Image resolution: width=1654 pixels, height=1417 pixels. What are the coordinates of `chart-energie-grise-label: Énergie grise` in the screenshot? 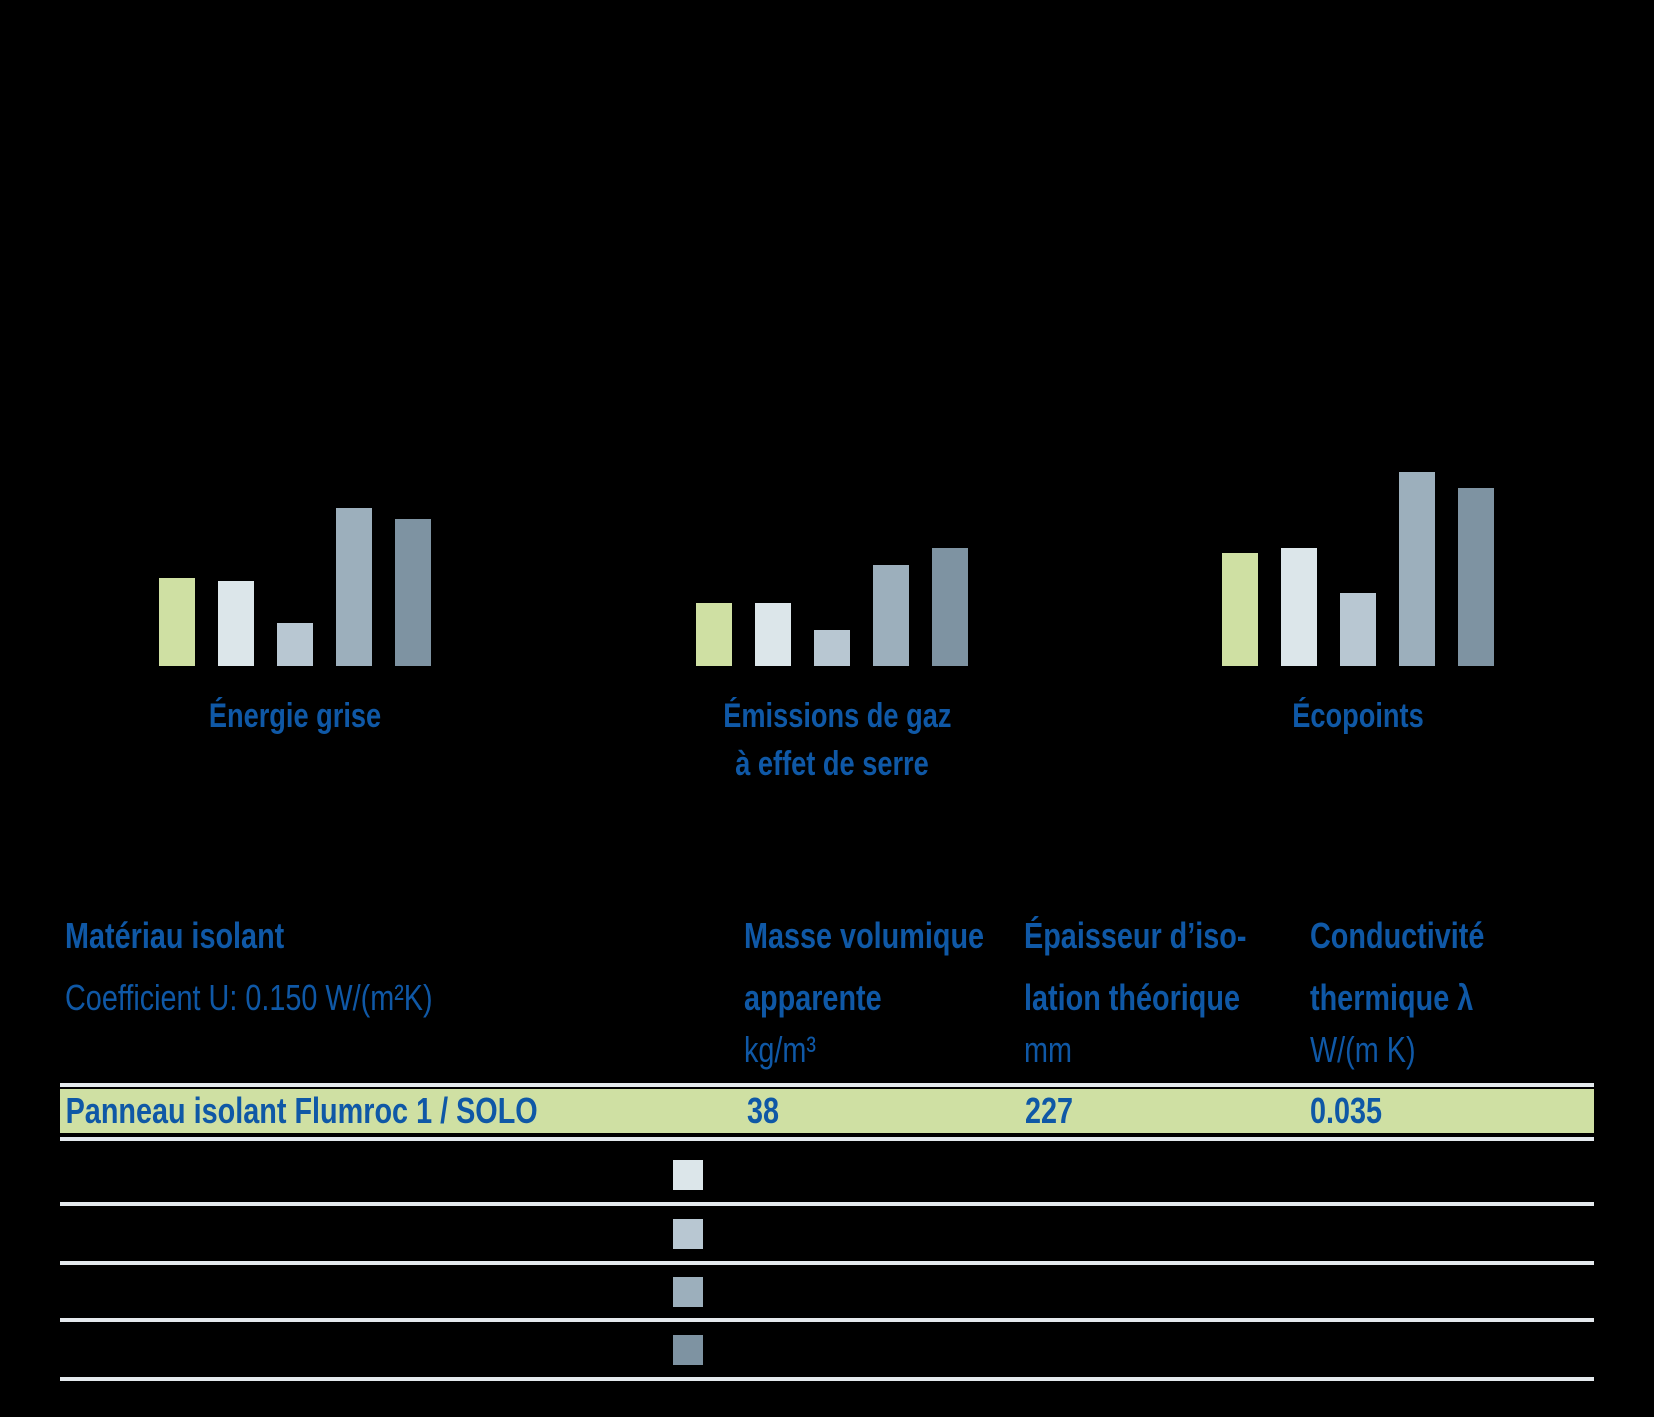 It's located at (295, 716).